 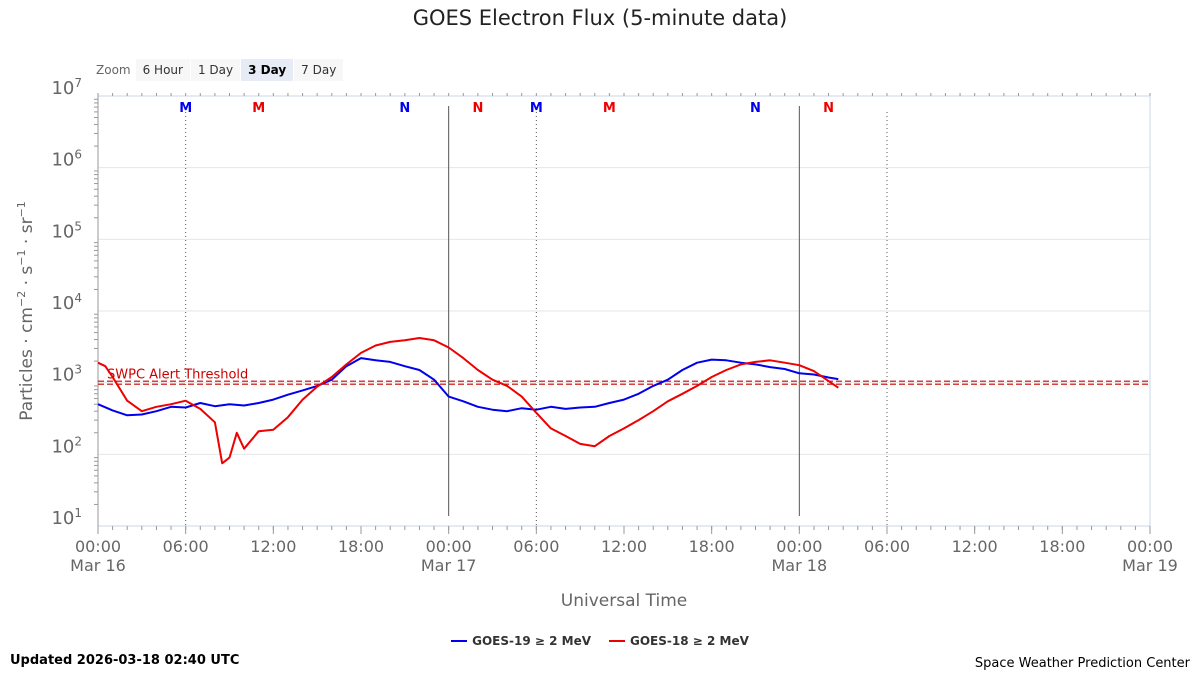 I want to click on legend-label-goes19: GOES-19 ≥ 2 MeV, so click(x=531, y=641).